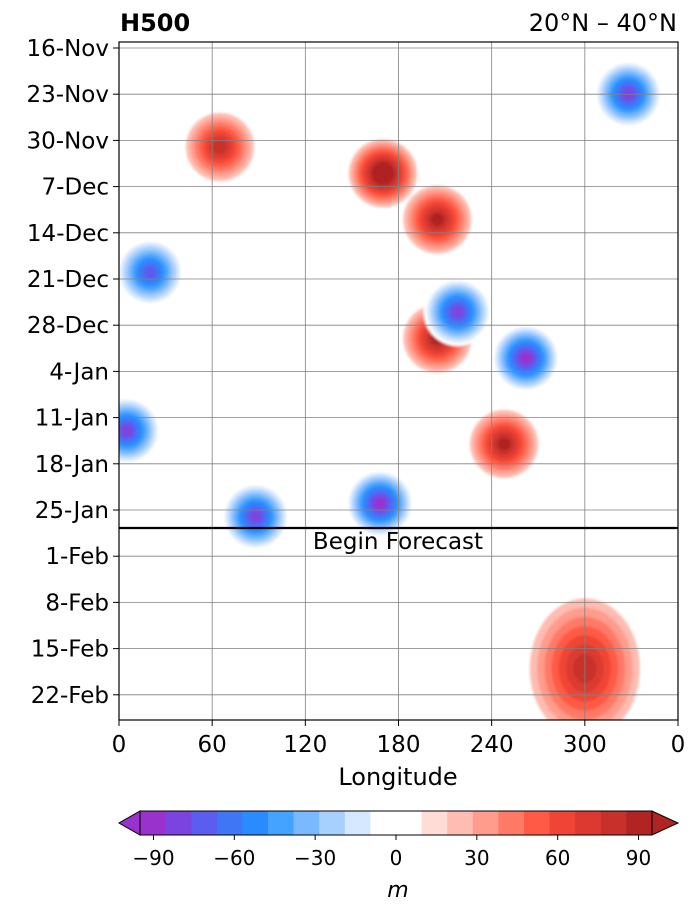 The image size is (697, 913). I want to click on y-tick-label: 4-Jan, so click(79, 372).